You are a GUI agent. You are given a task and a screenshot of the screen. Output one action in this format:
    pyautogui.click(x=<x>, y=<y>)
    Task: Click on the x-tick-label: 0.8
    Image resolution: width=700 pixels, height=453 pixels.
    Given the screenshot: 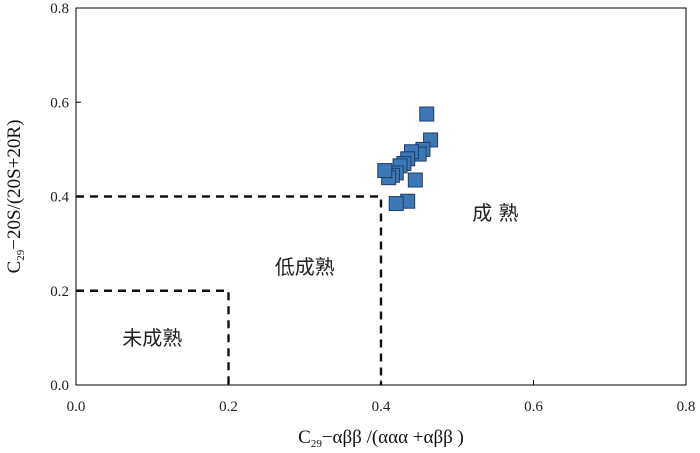 What is the action you would take?
    pyautogui.click(x=686, y=407)
    